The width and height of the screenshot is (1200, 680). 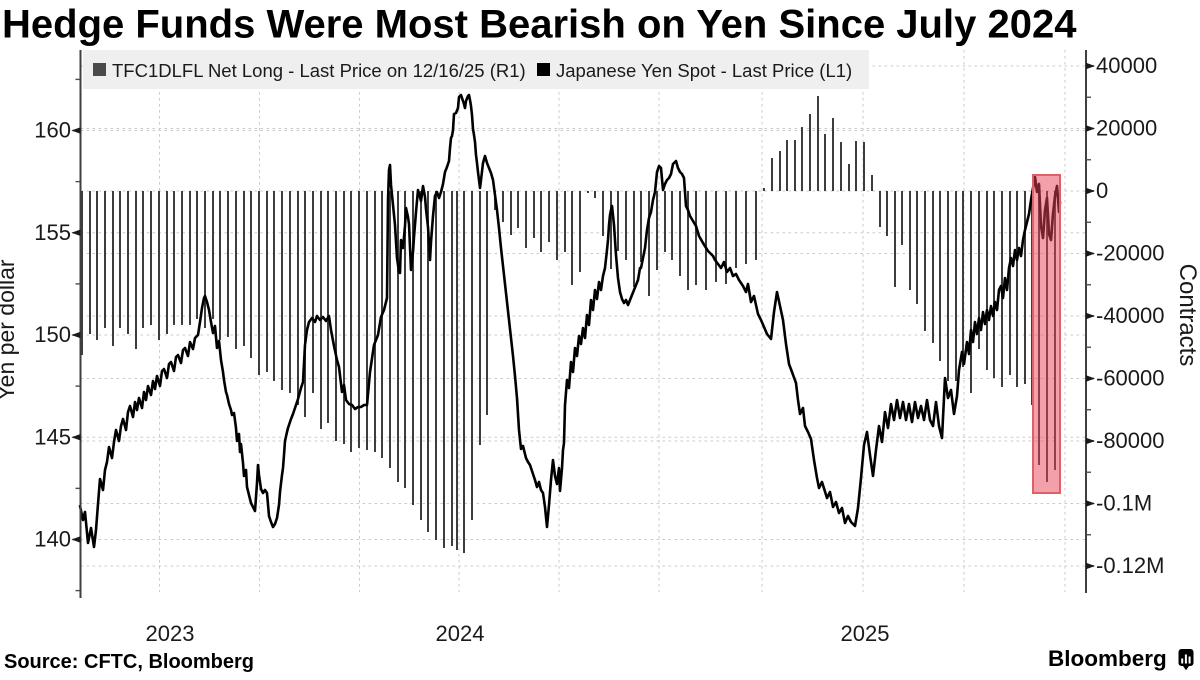 What do you see at coordinates (704, 70) in the screenshot?
I see `svg-text:Japanese Yen Spot - Last Price: Japanese Yen Spot - Last Price (L1)` at bounding box center [704, 70].